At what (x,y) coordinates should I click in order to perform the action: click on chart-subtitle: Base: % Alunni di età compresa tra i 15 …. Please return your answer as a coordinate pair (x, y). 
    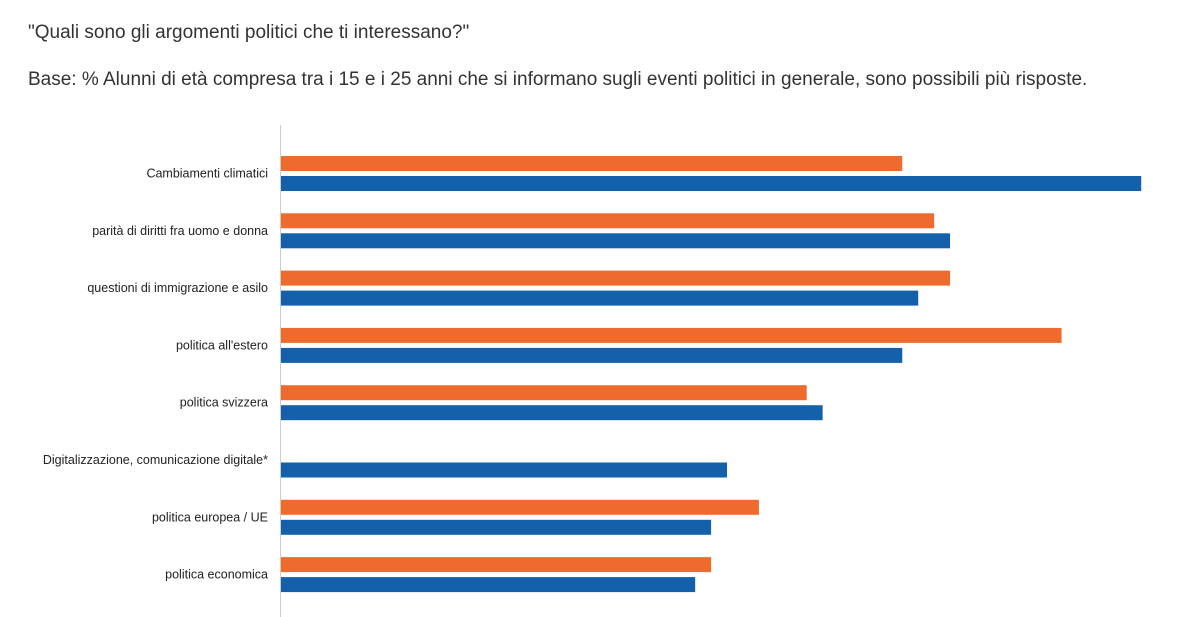
    Looking at the image, I should click on (558, 79).